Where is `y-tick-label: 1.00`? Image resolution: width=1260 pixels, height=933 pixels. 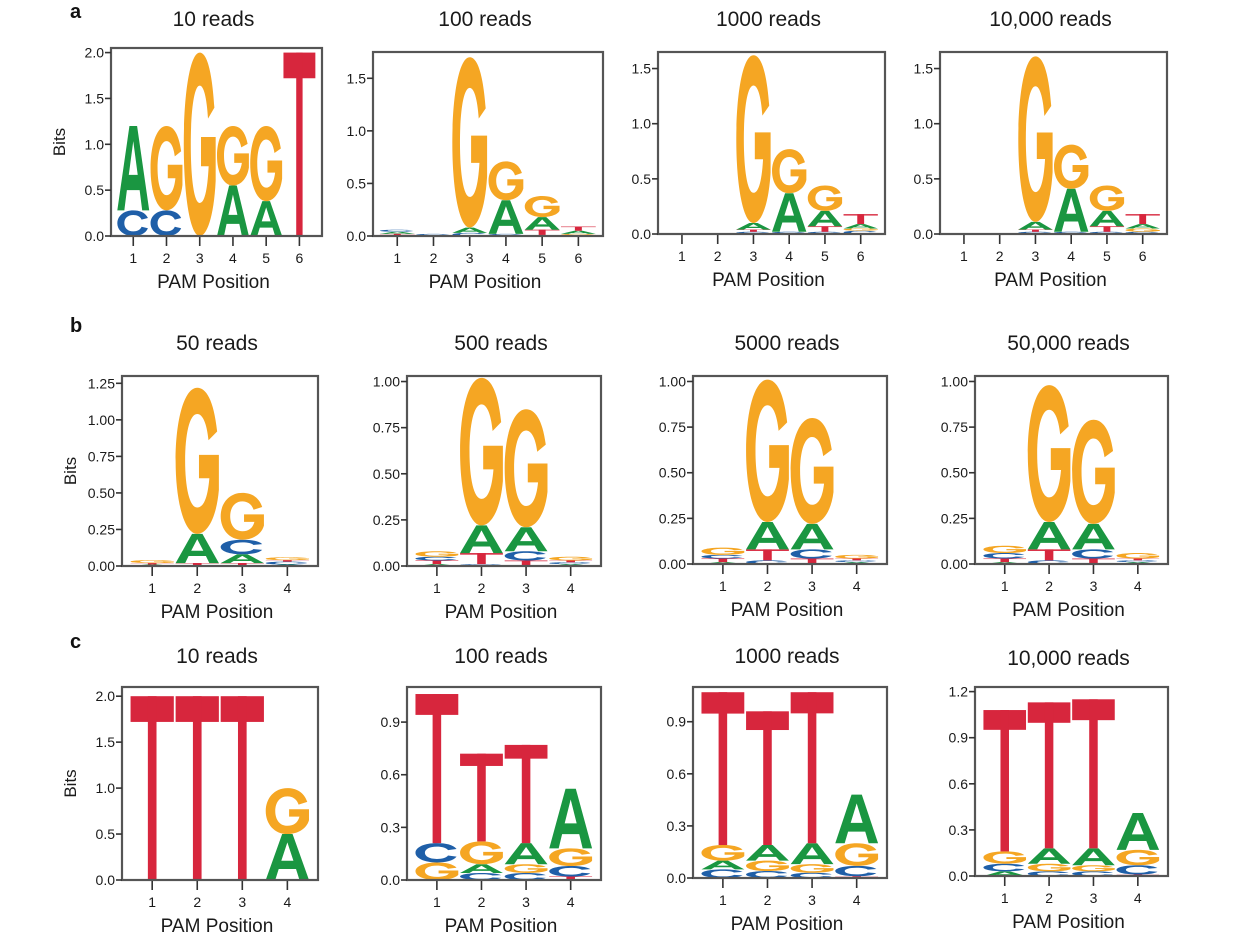 y-tick-label: 1.00 is located at coordinates (954, 381).